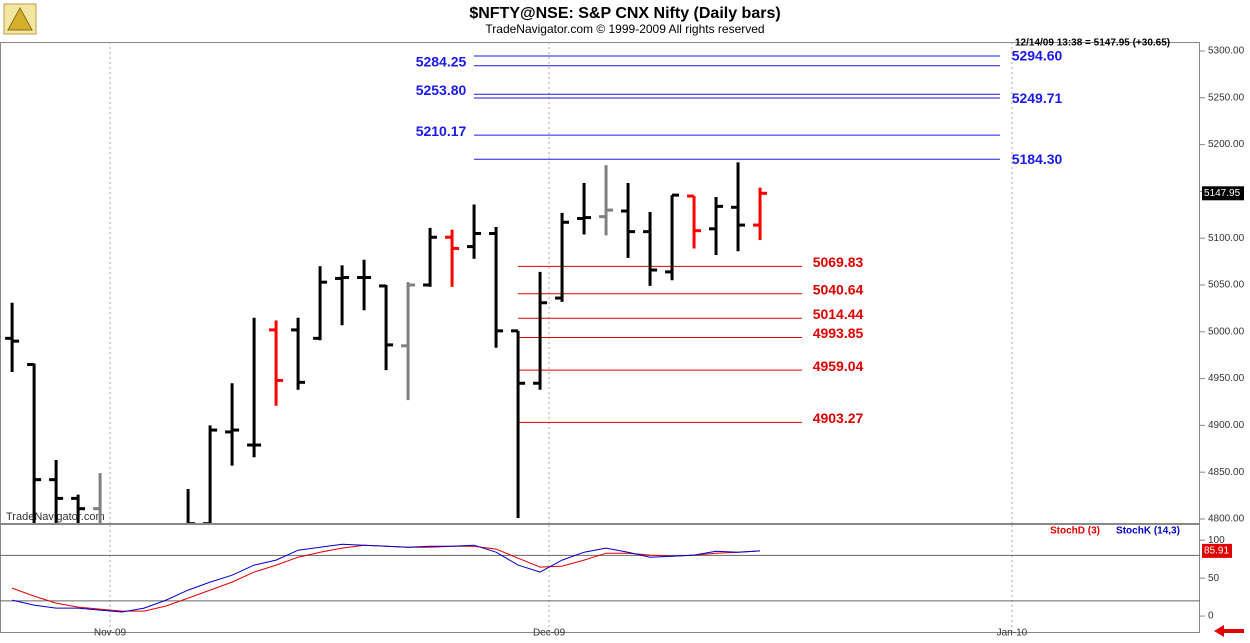  What do you see at coordinates (838, 262) in the screenshot?
I see `level-label: 5069.83` at bounding box center [838, 262].